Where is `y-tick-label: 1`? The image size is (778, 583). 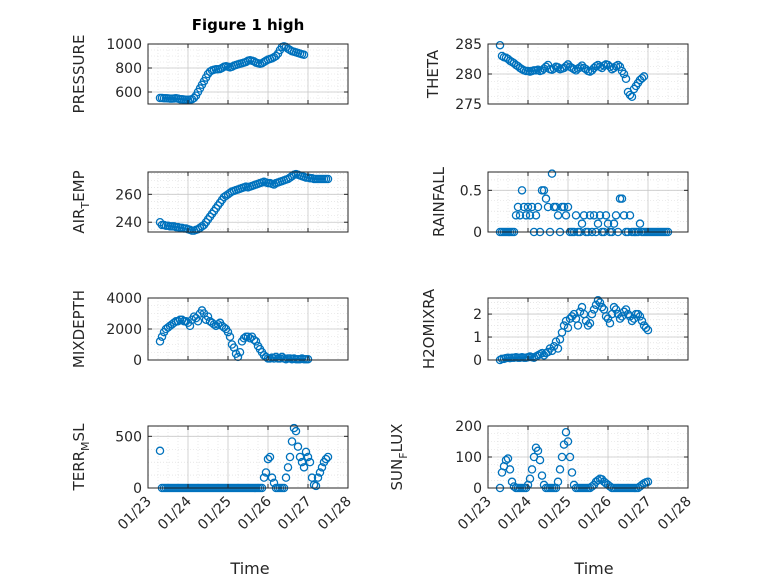 y-tick-label: 1 is located at coordinates (477, 338).